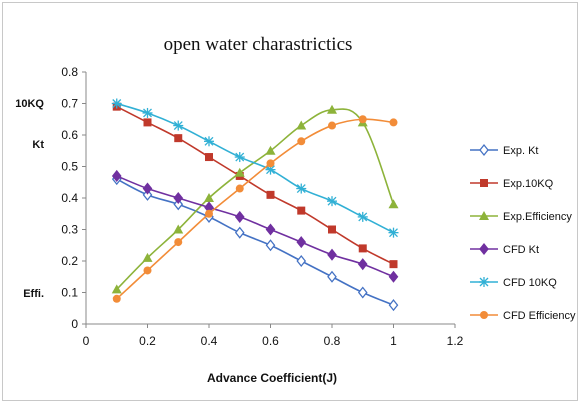 This screenshot has height=405, width=582. What do you see at coordinates (33, 294) in the screenshot?
I see `side-label-effi: Effi.` at bounding box center [33, 294].